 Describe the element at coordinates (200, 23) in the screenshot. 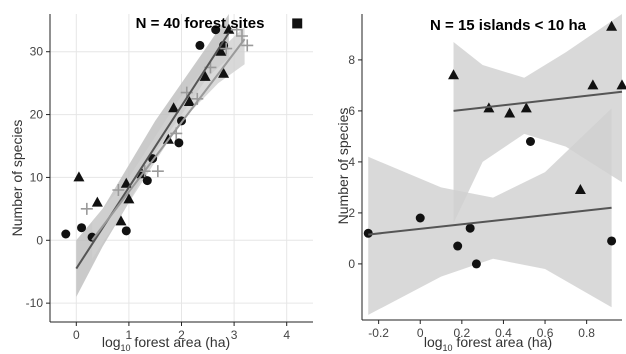

I see `panel-title: N = 40 forest sites` at that location.